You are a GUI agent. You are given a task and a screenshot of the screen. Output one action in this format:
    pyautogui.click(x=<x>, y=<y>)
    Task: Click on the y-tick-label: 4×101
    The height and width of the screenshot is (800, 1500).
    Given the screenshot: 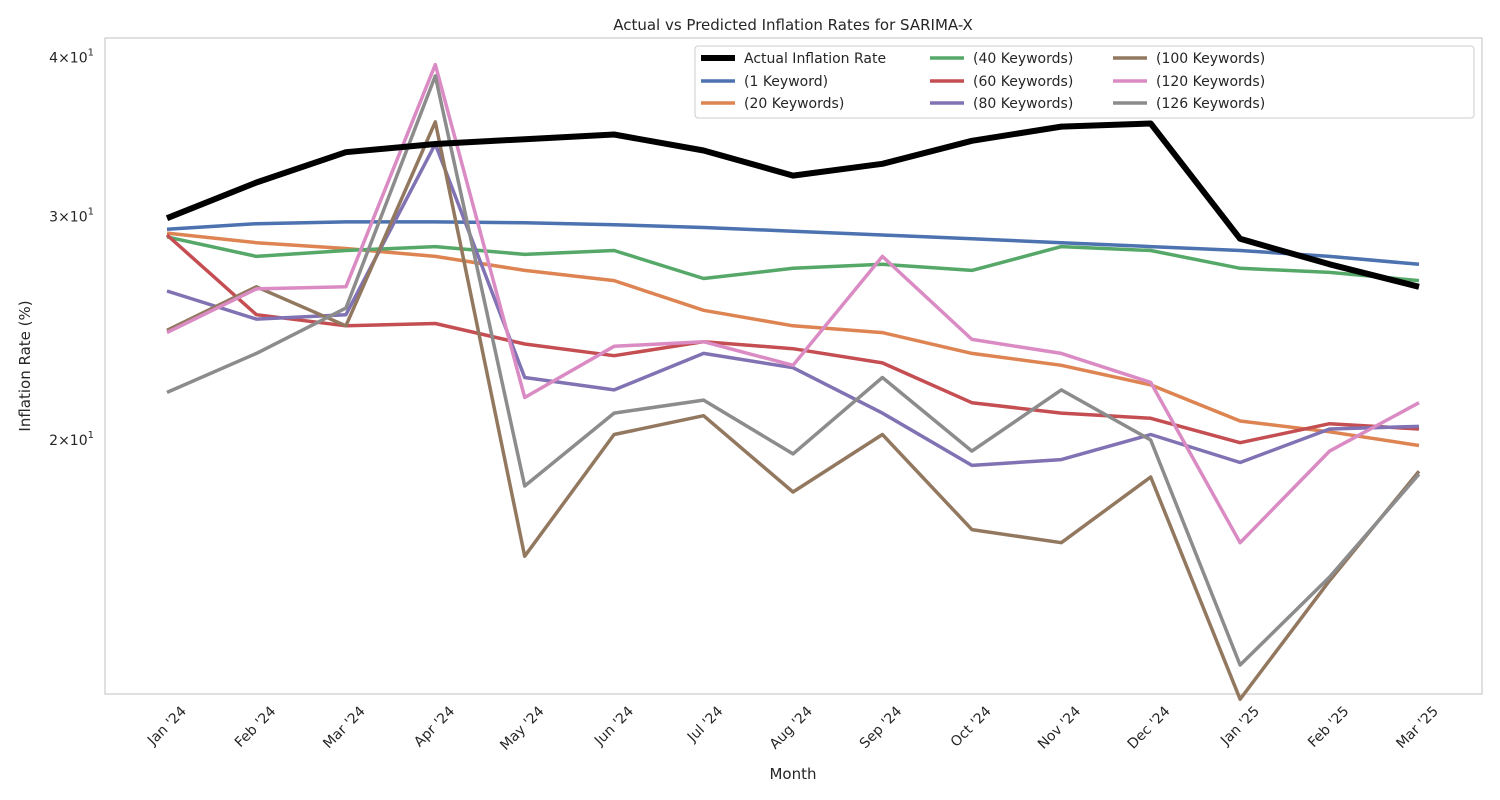 What is the action you would take?
    pyautogui.click(x=71, y=57)
    